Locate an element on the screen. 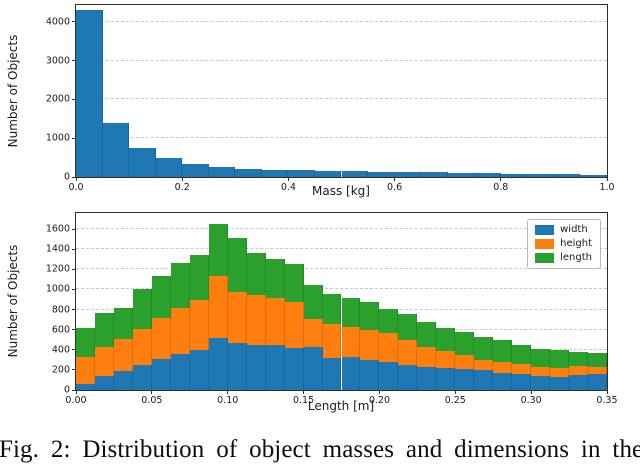 The image size is (640, 464). legend-swatch-length-icon is located at coordinates (545, 258).